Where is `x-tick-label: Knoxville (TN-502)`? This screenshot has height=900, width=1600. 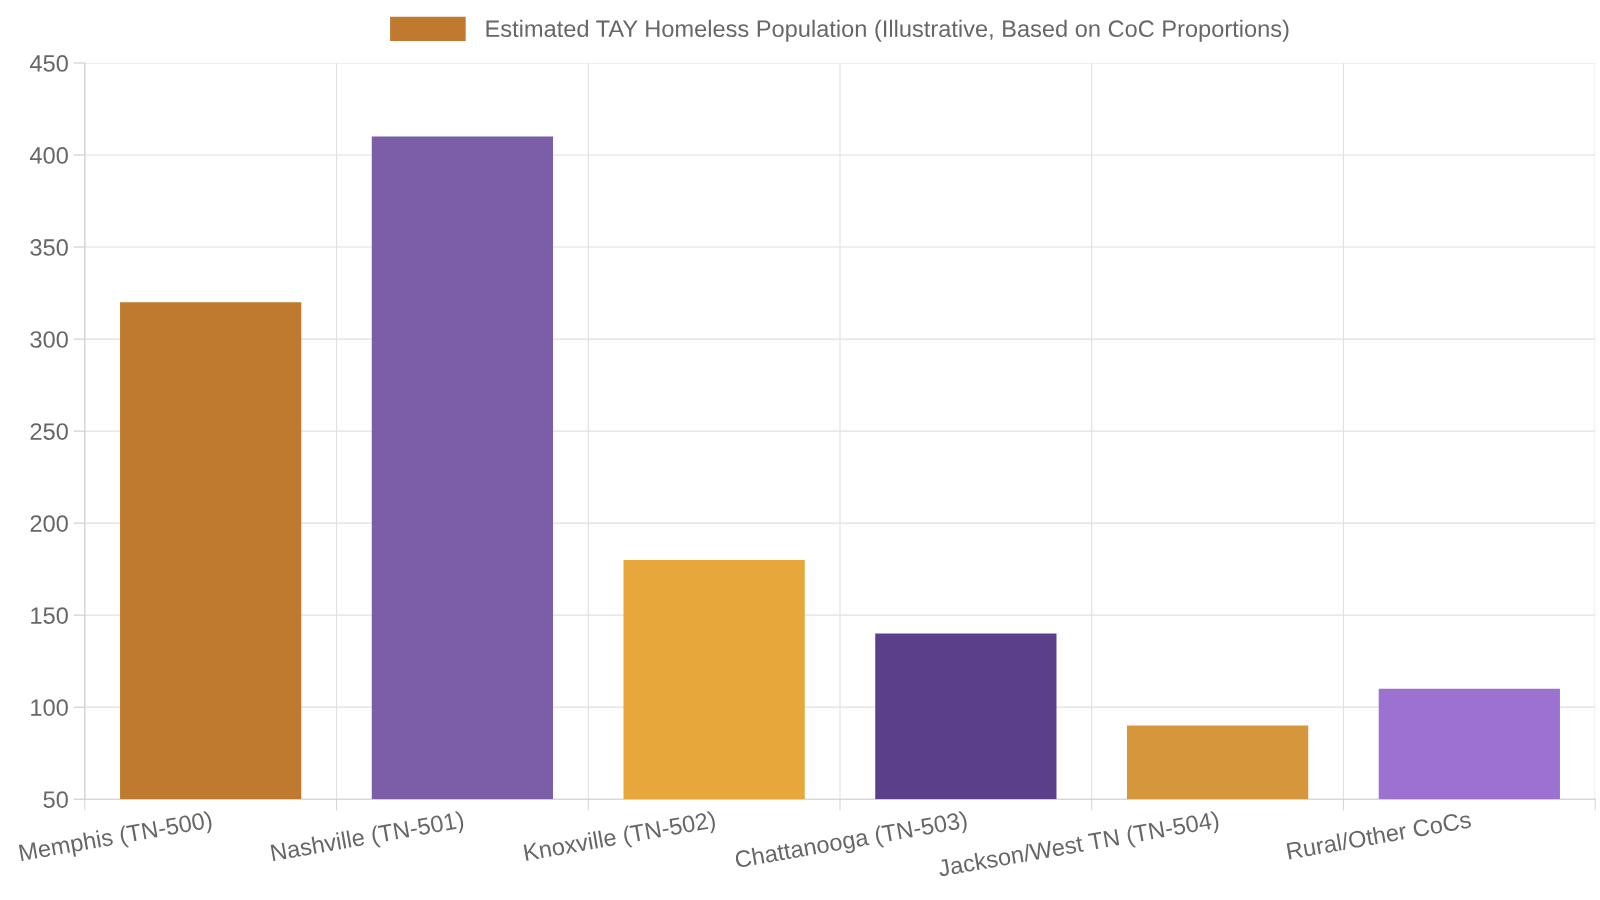
x-tick-label: Knoxville (TN-502) is located at coordinates (620, 838).